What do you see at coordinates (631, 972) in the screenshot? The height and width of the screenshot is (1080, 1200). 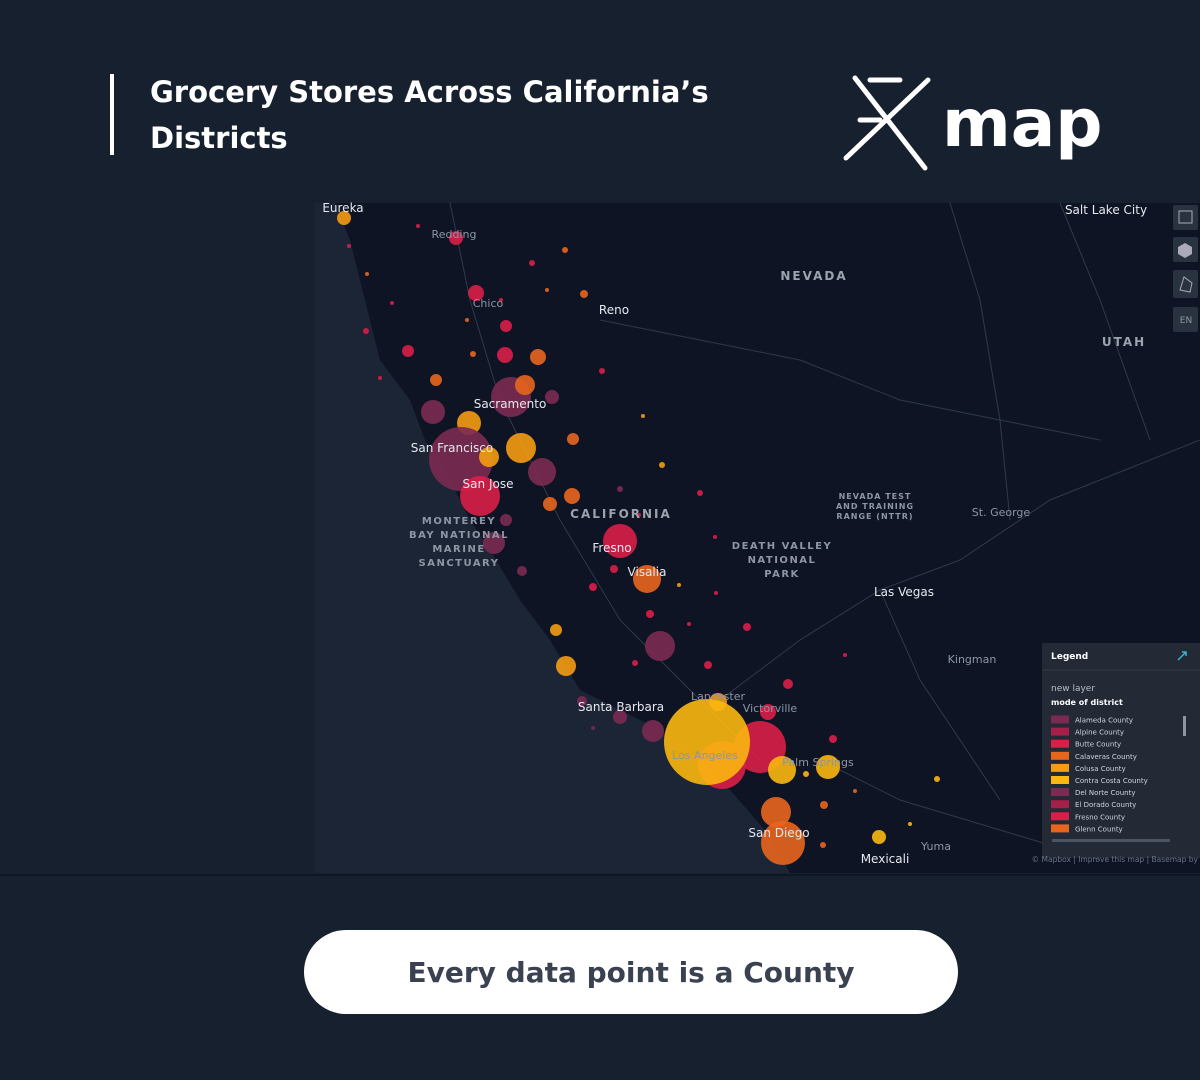 I see `caption: Every data point is a County` at bounding box center [631, 972].